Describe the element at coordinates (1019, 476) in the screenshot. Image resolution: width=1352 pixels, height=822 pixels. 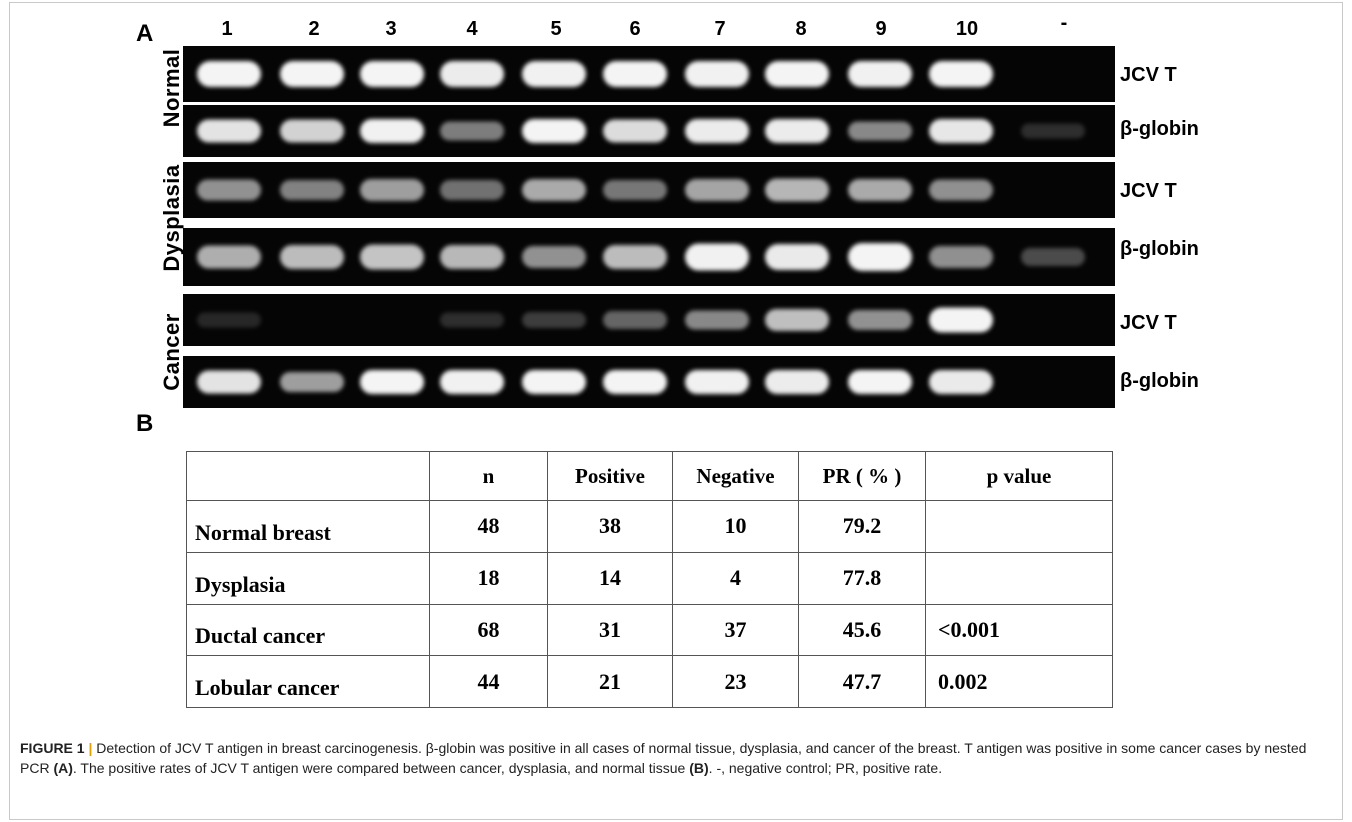
I see `header-cell-p-value: p value` at that location.